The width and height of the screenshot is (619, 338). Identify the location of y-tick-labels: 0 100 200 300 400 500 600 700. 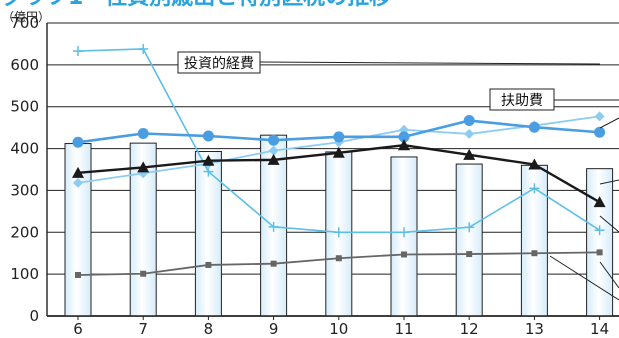
(24, 169).